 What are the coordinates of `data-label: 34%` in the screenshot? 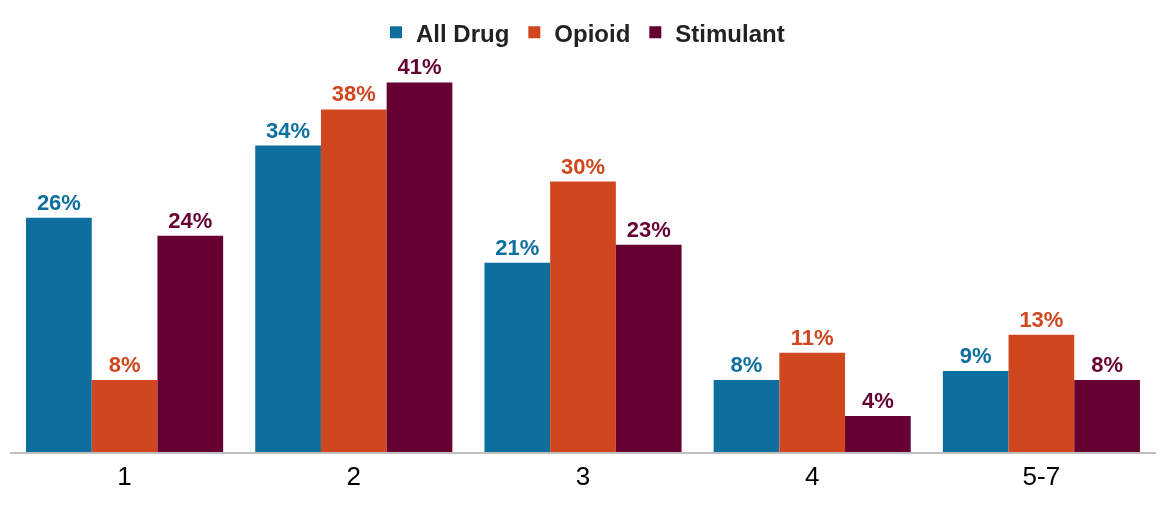 It's located at (288, 130).